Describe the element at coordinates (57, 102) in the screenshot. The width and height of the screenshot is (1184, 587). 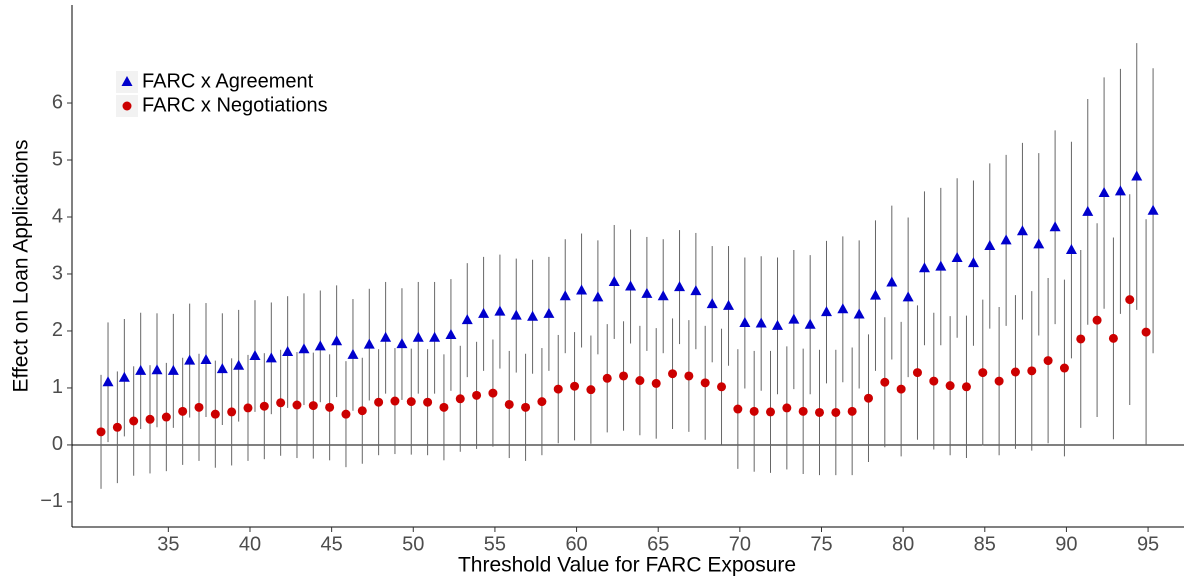
I see `y-tick-label: 6` at that location.